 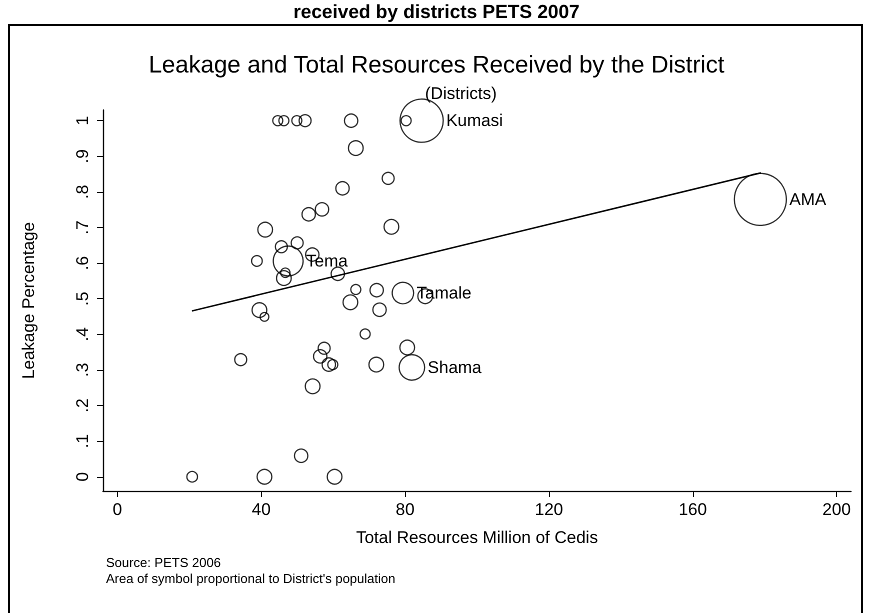 What do you see at coordinates (477, 537) in the screenshot?
I see `x-axis-title: Total Resources Million of Cedis` at bounding box center [477, 537].